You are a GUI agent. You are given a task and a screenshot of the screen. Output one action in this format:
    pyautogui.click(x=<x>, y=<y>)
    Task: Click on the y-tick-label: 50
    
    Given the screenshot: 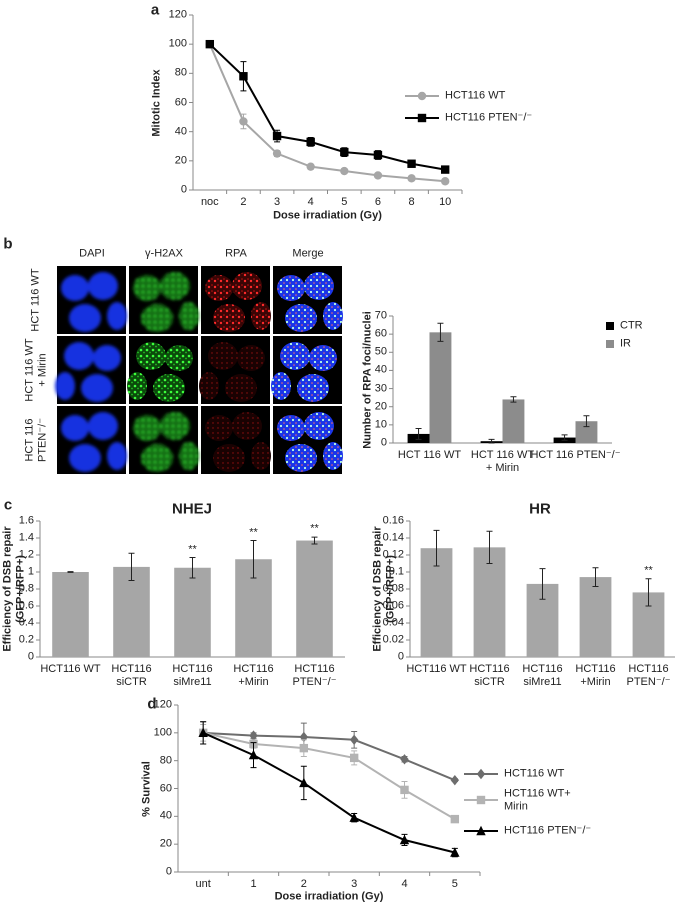 What is the action you would take?
    pyautogui.click(x=380, y=351)
    